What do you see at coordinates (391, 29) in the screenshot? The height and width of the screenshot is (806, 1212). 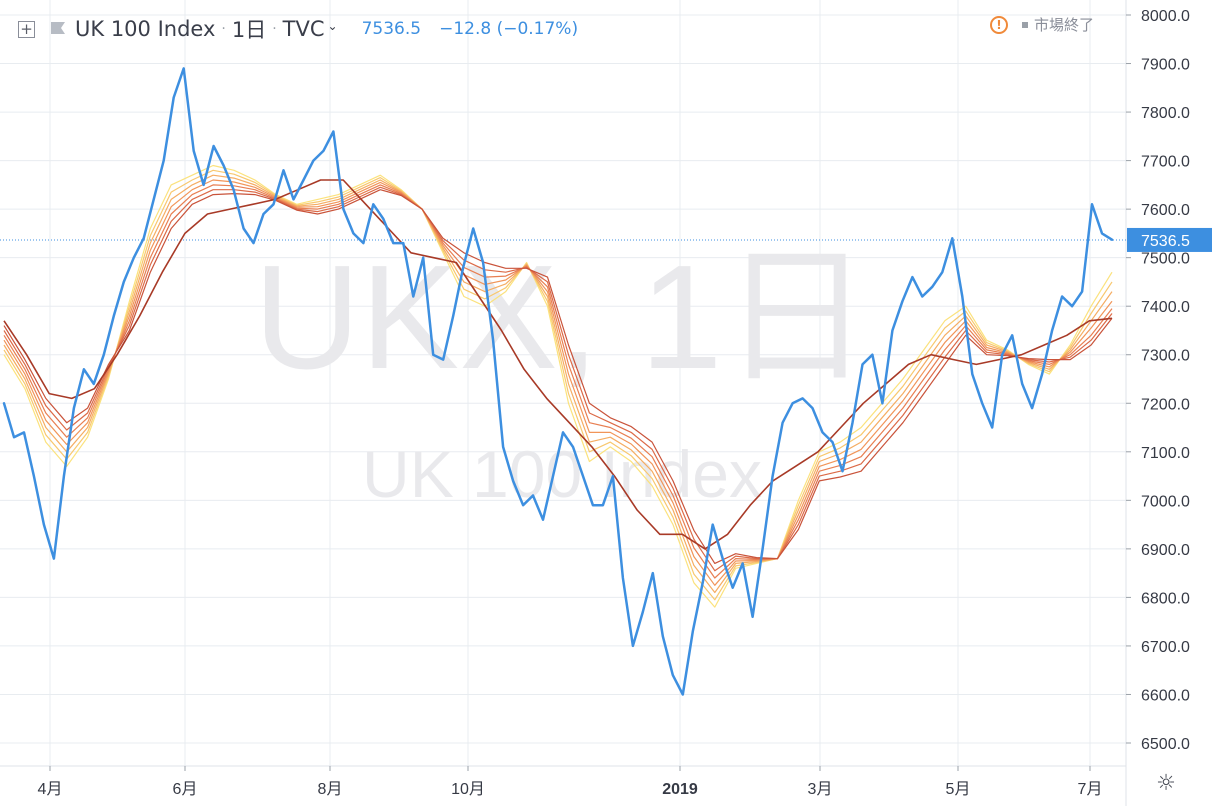 I see `last-price: 7536.5` at bounding box center [391, 29].